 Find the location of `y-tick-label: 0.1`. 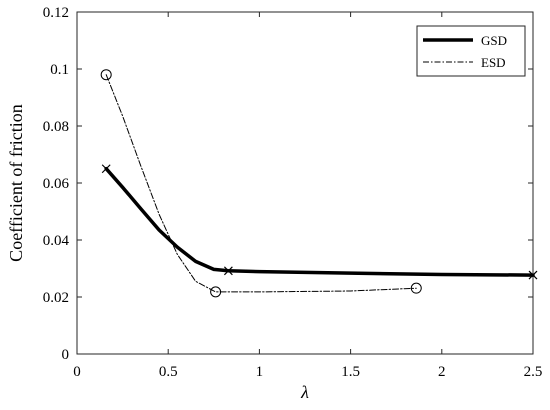

y-tick-label: 0.1 is located at coordinates (59, 70).